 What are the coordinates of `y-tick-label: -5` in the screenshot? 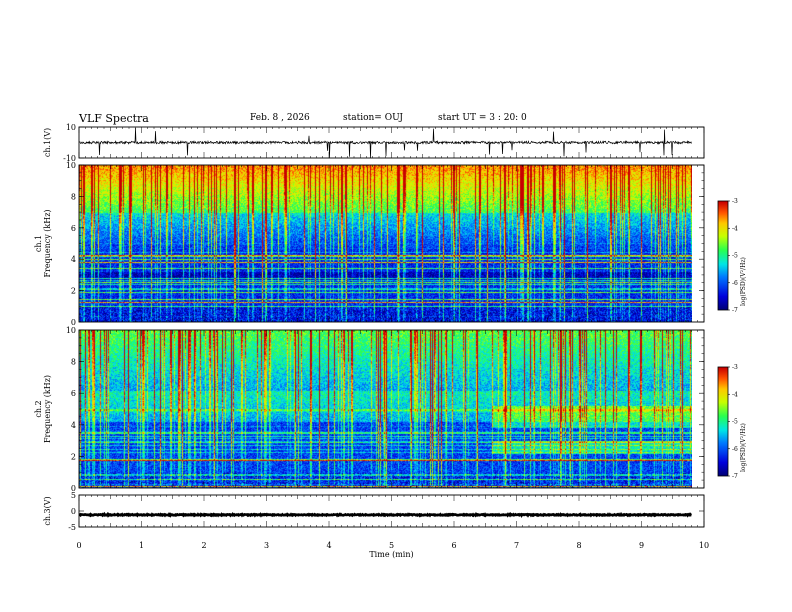 It's located at (72, 527).